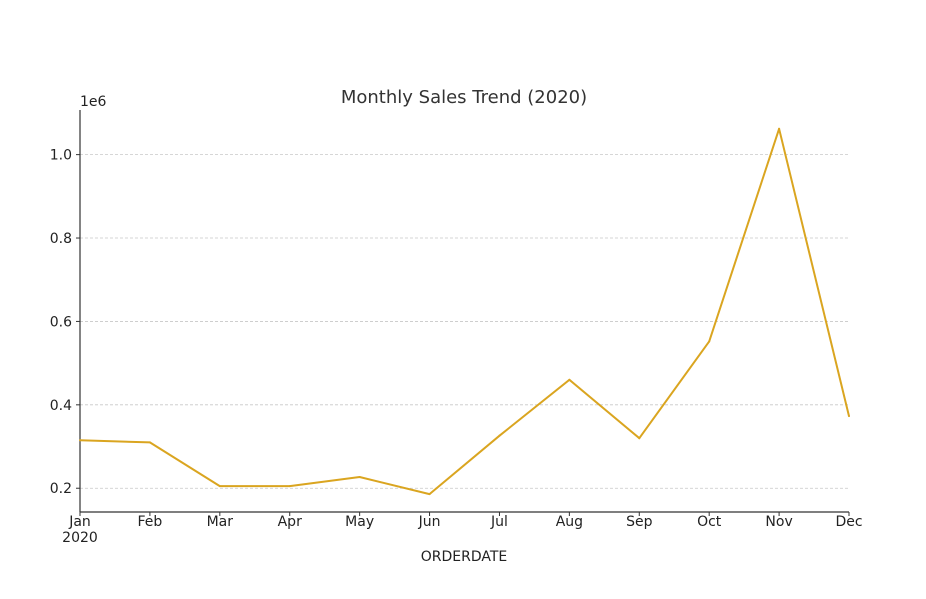 The height and width of the screenshot is (599, 926). Describe the element at coordinates (220, 522) in the screenshot. I see `x-tick-label: Mar` at that location.